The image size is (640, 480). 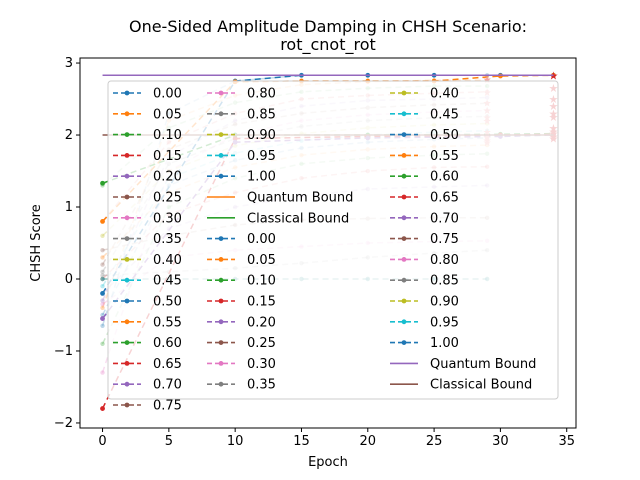 I want to click on y-tick-label: −1, so click(x=63, y=351).